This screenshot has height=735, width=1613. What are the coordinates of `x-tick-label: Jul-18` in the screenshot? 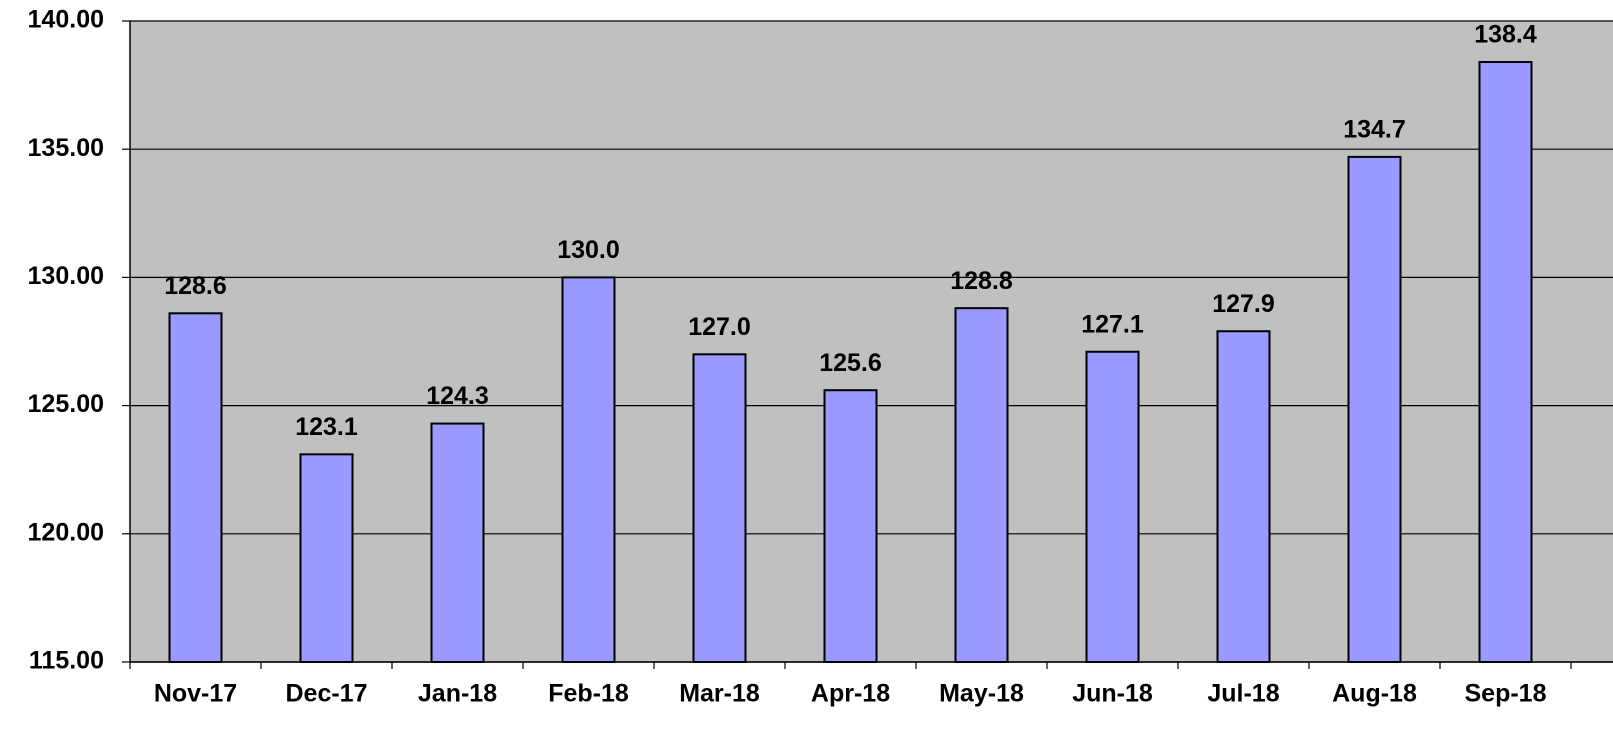 It's located at (1243, 694).